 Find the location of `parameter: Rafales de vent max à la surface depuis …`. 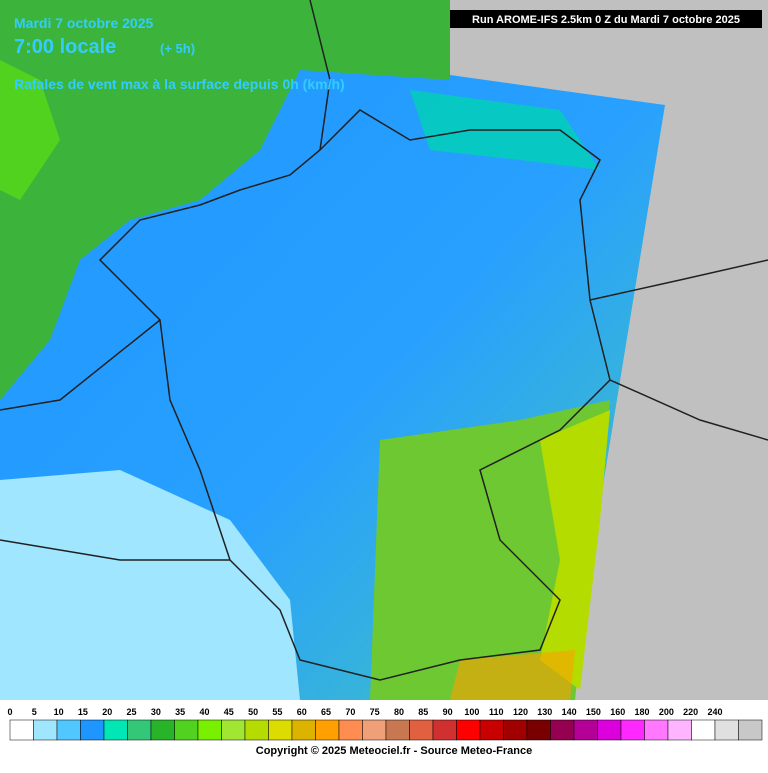

parameter: Rafales de vent max à la surface depuis … is located at coordinates (179, 84).